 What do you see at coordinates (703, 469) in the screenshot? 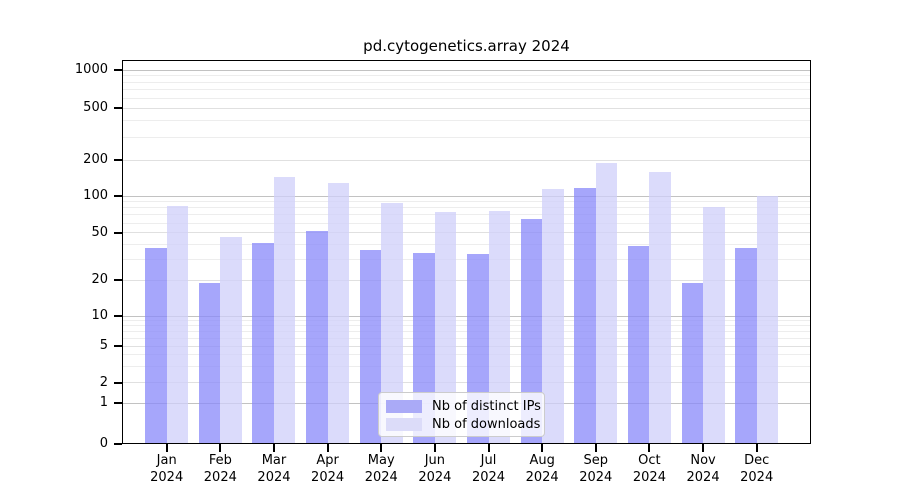
I see `x-tick-label: Nov 2024` at bounding box center [703, 469].